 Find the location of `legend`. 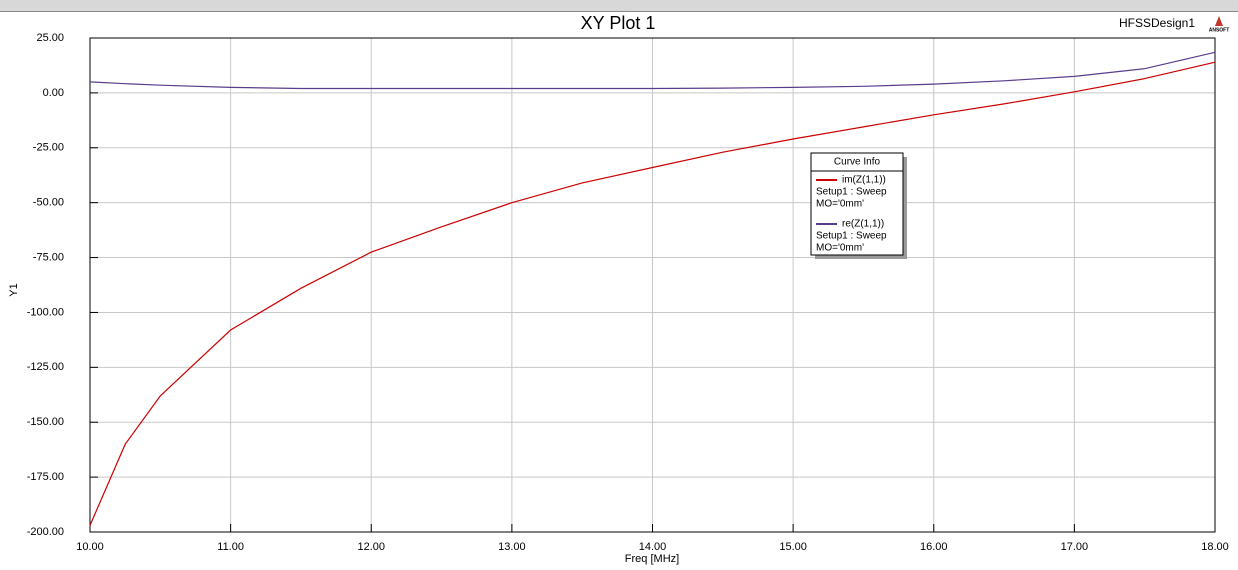

legend is located at coordinates (857, 204).